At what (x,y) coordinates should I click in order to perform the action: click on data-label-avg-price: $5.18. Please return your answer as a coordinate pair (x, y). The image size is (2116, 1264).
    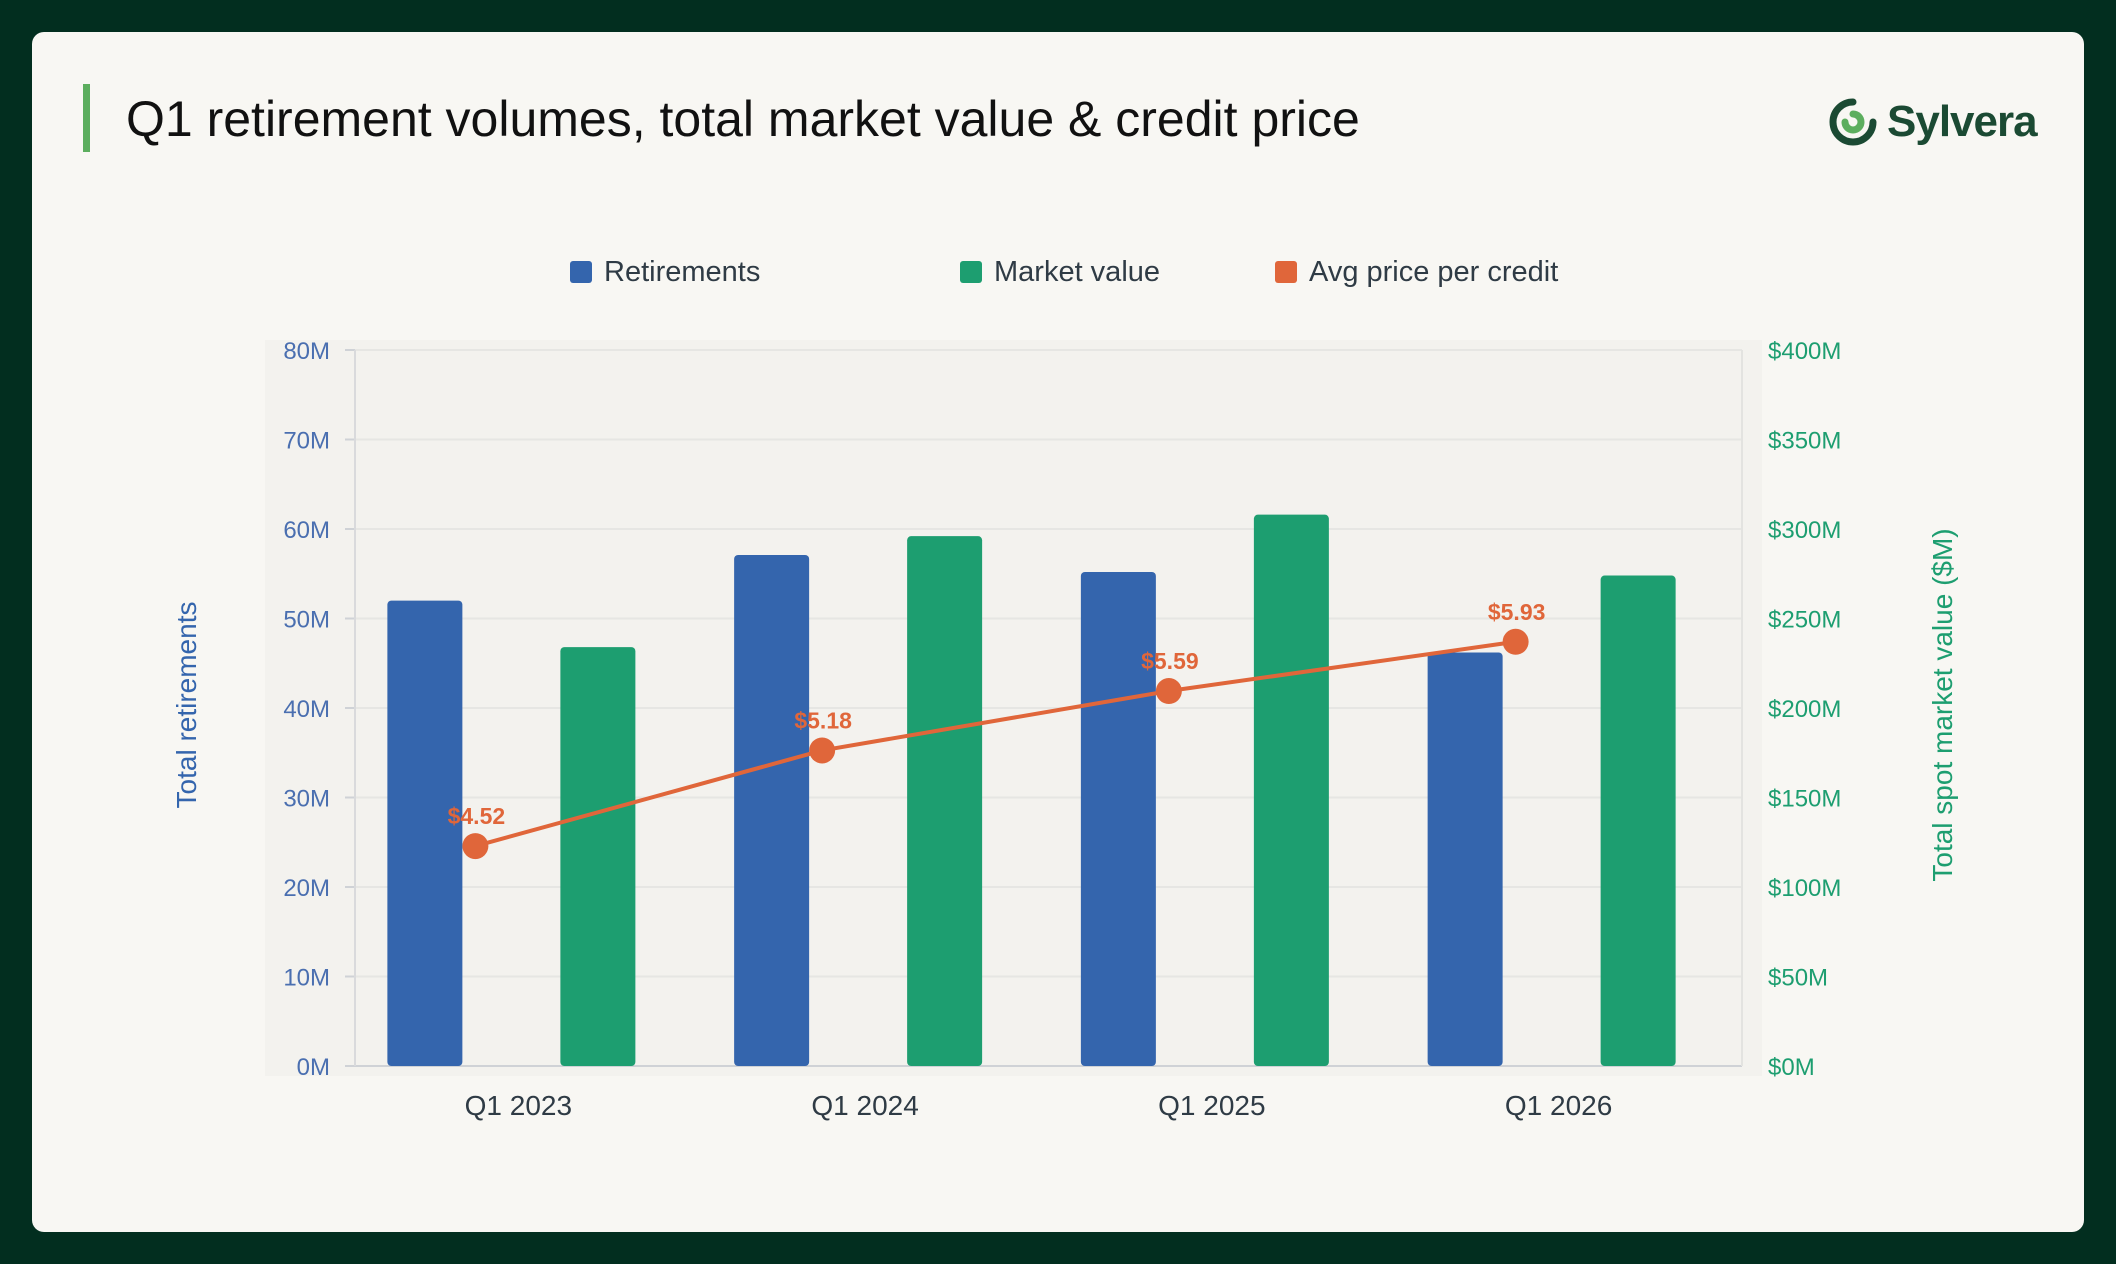
    Looking at the image, I should click on (823, 720).